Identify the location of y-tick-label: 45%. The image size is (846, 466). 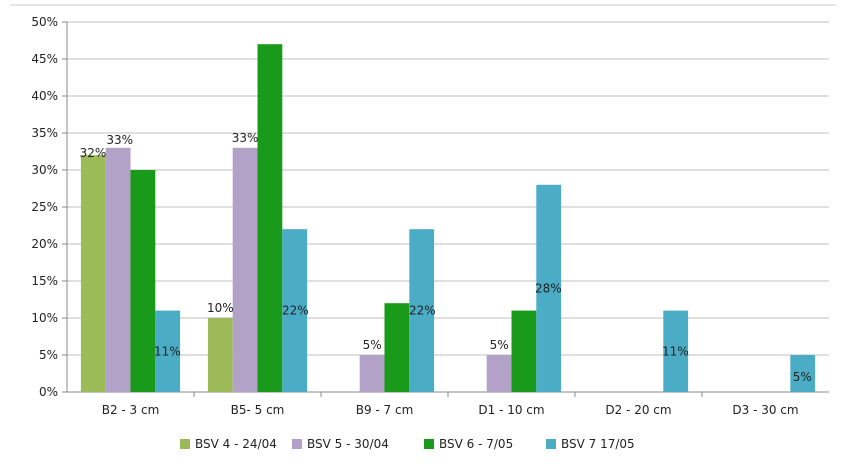
(44, 59).